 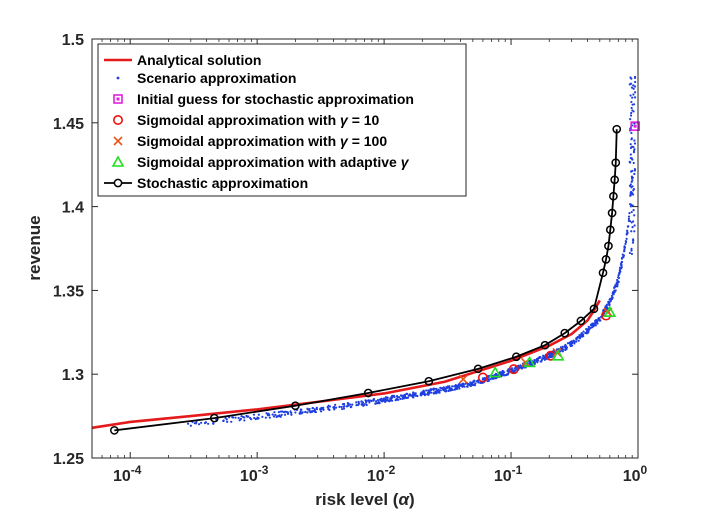 I want to click on sig10-marker, so click(x=482, y=377).